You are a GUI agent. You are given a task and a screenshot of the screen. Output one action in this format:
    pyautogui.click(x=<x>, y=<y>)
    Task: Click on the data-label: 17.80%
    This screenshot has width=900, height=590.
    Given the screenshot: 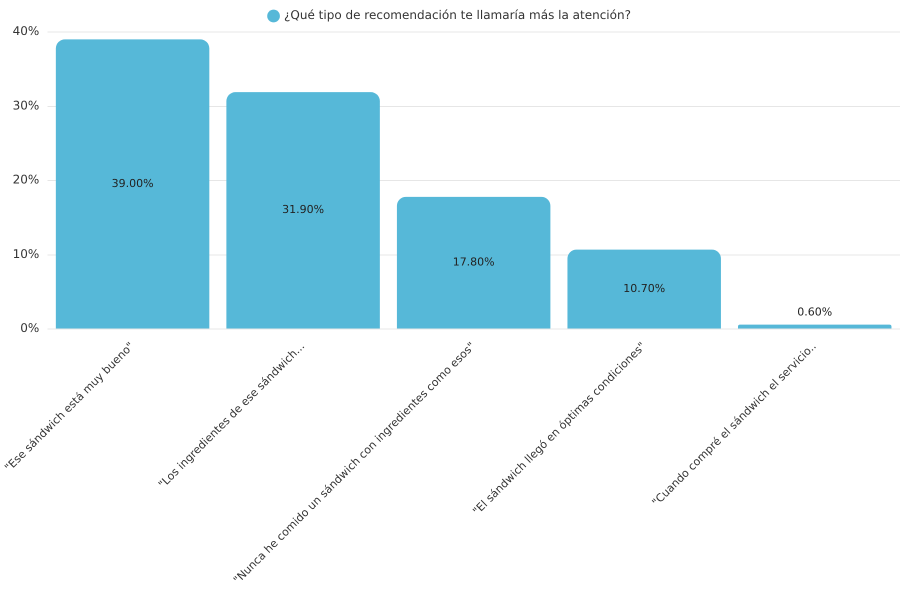 What is the action you would take?
    pyautogui.click(x=473, y=262)
    